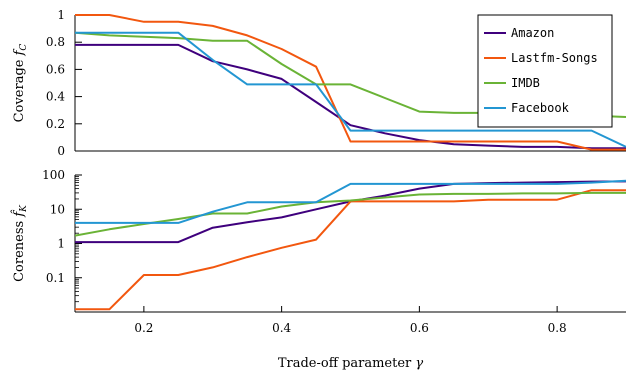  I want to click on x-tick-label: 0.8, so click(557, 328).